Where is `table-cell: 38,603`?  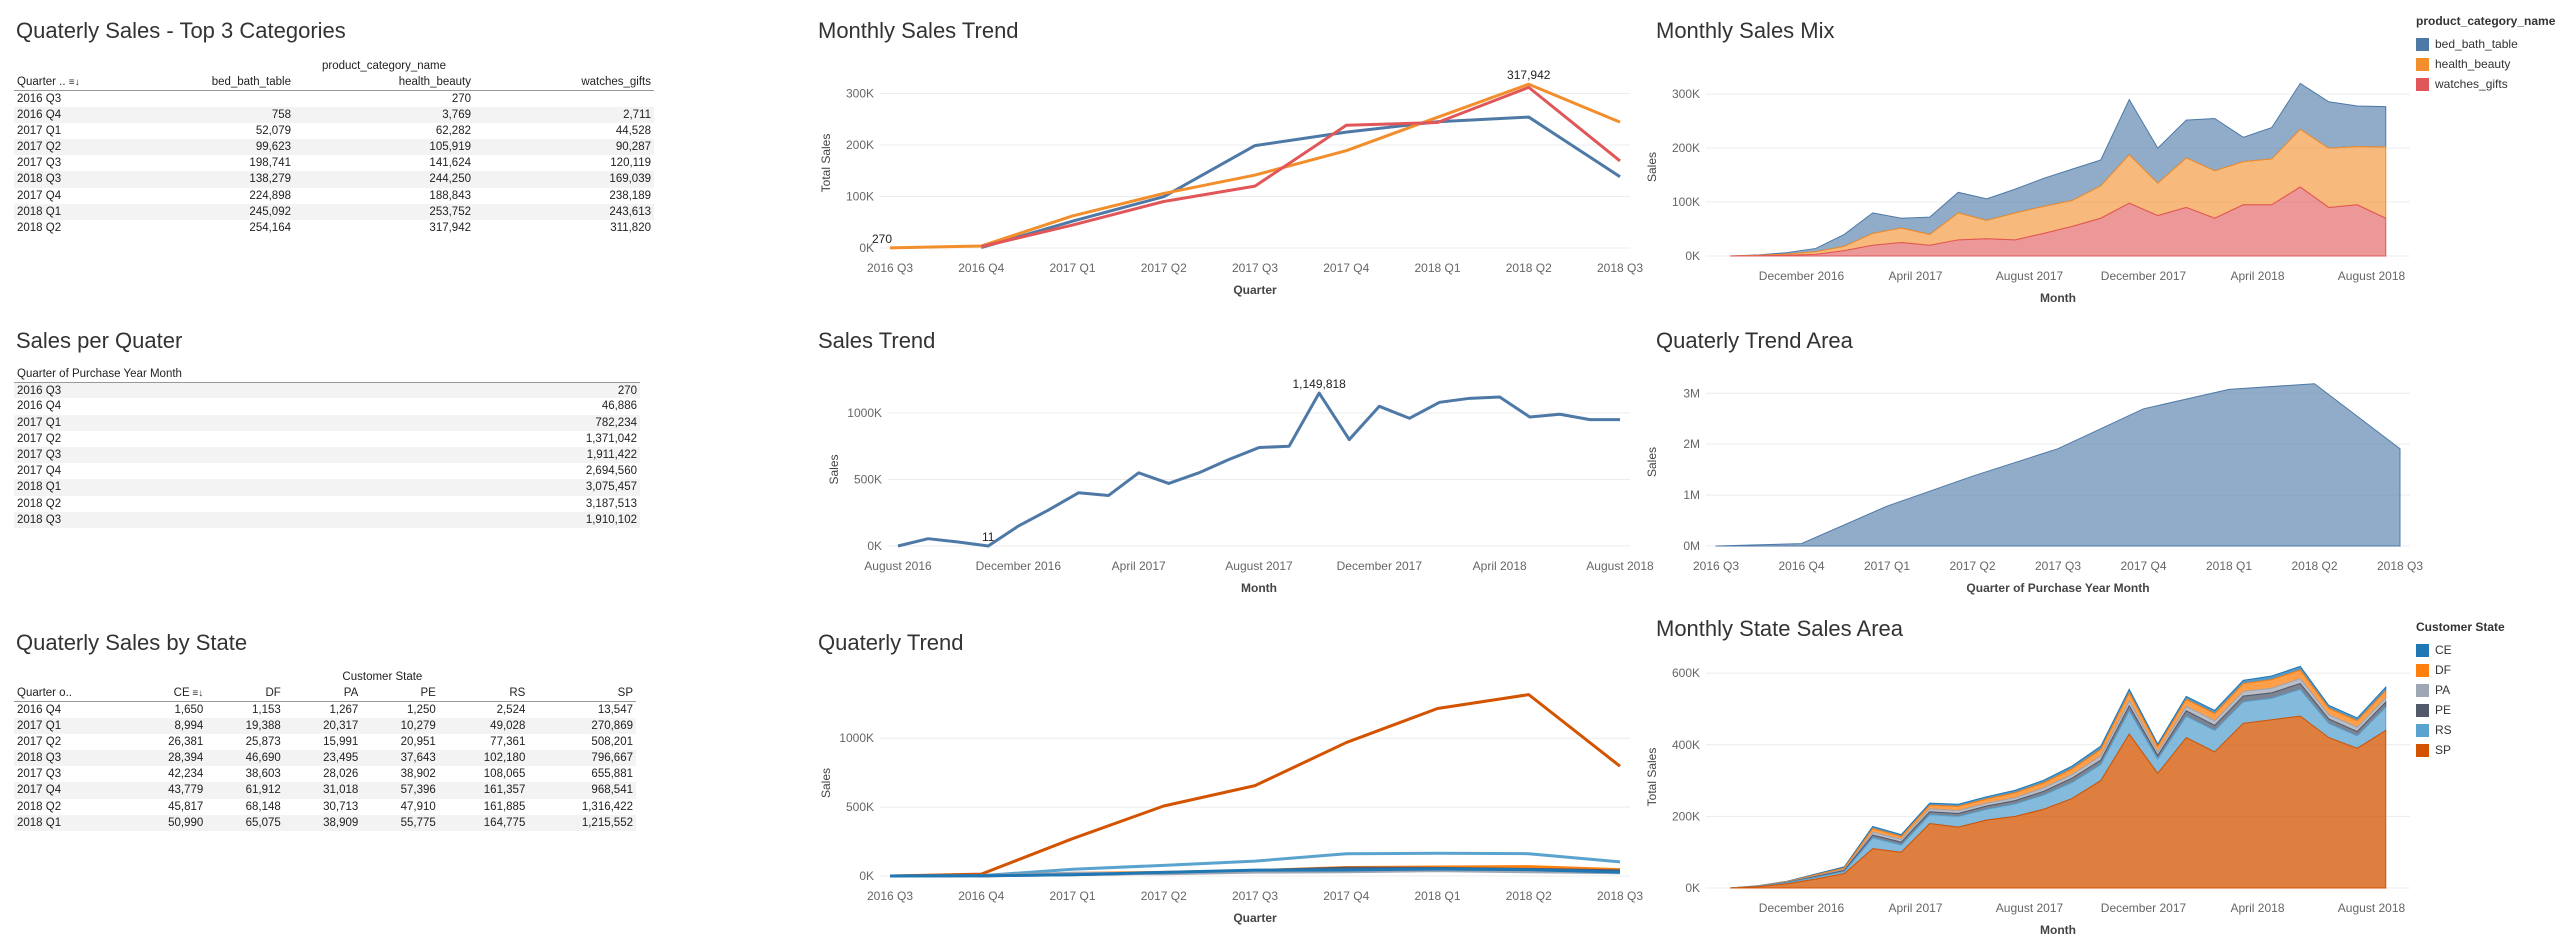
table-cell: 38,603 is located at coordinates (263, 774).